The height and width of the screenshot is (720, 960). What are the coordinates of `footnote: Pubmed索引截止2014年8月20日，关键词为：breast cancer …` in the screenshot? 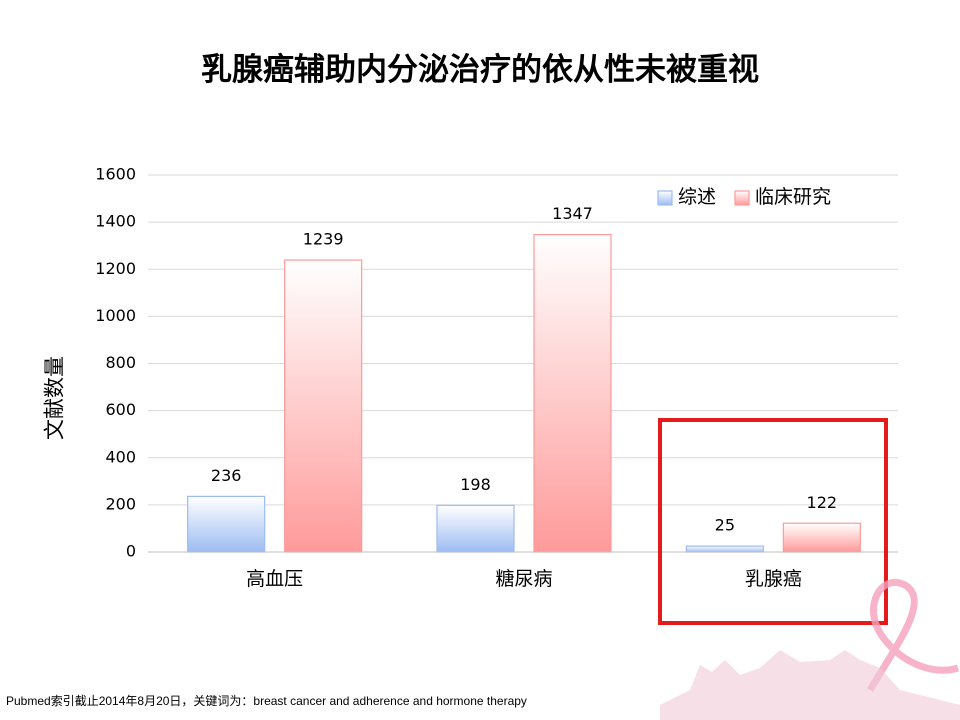 It's located at (266, 701).